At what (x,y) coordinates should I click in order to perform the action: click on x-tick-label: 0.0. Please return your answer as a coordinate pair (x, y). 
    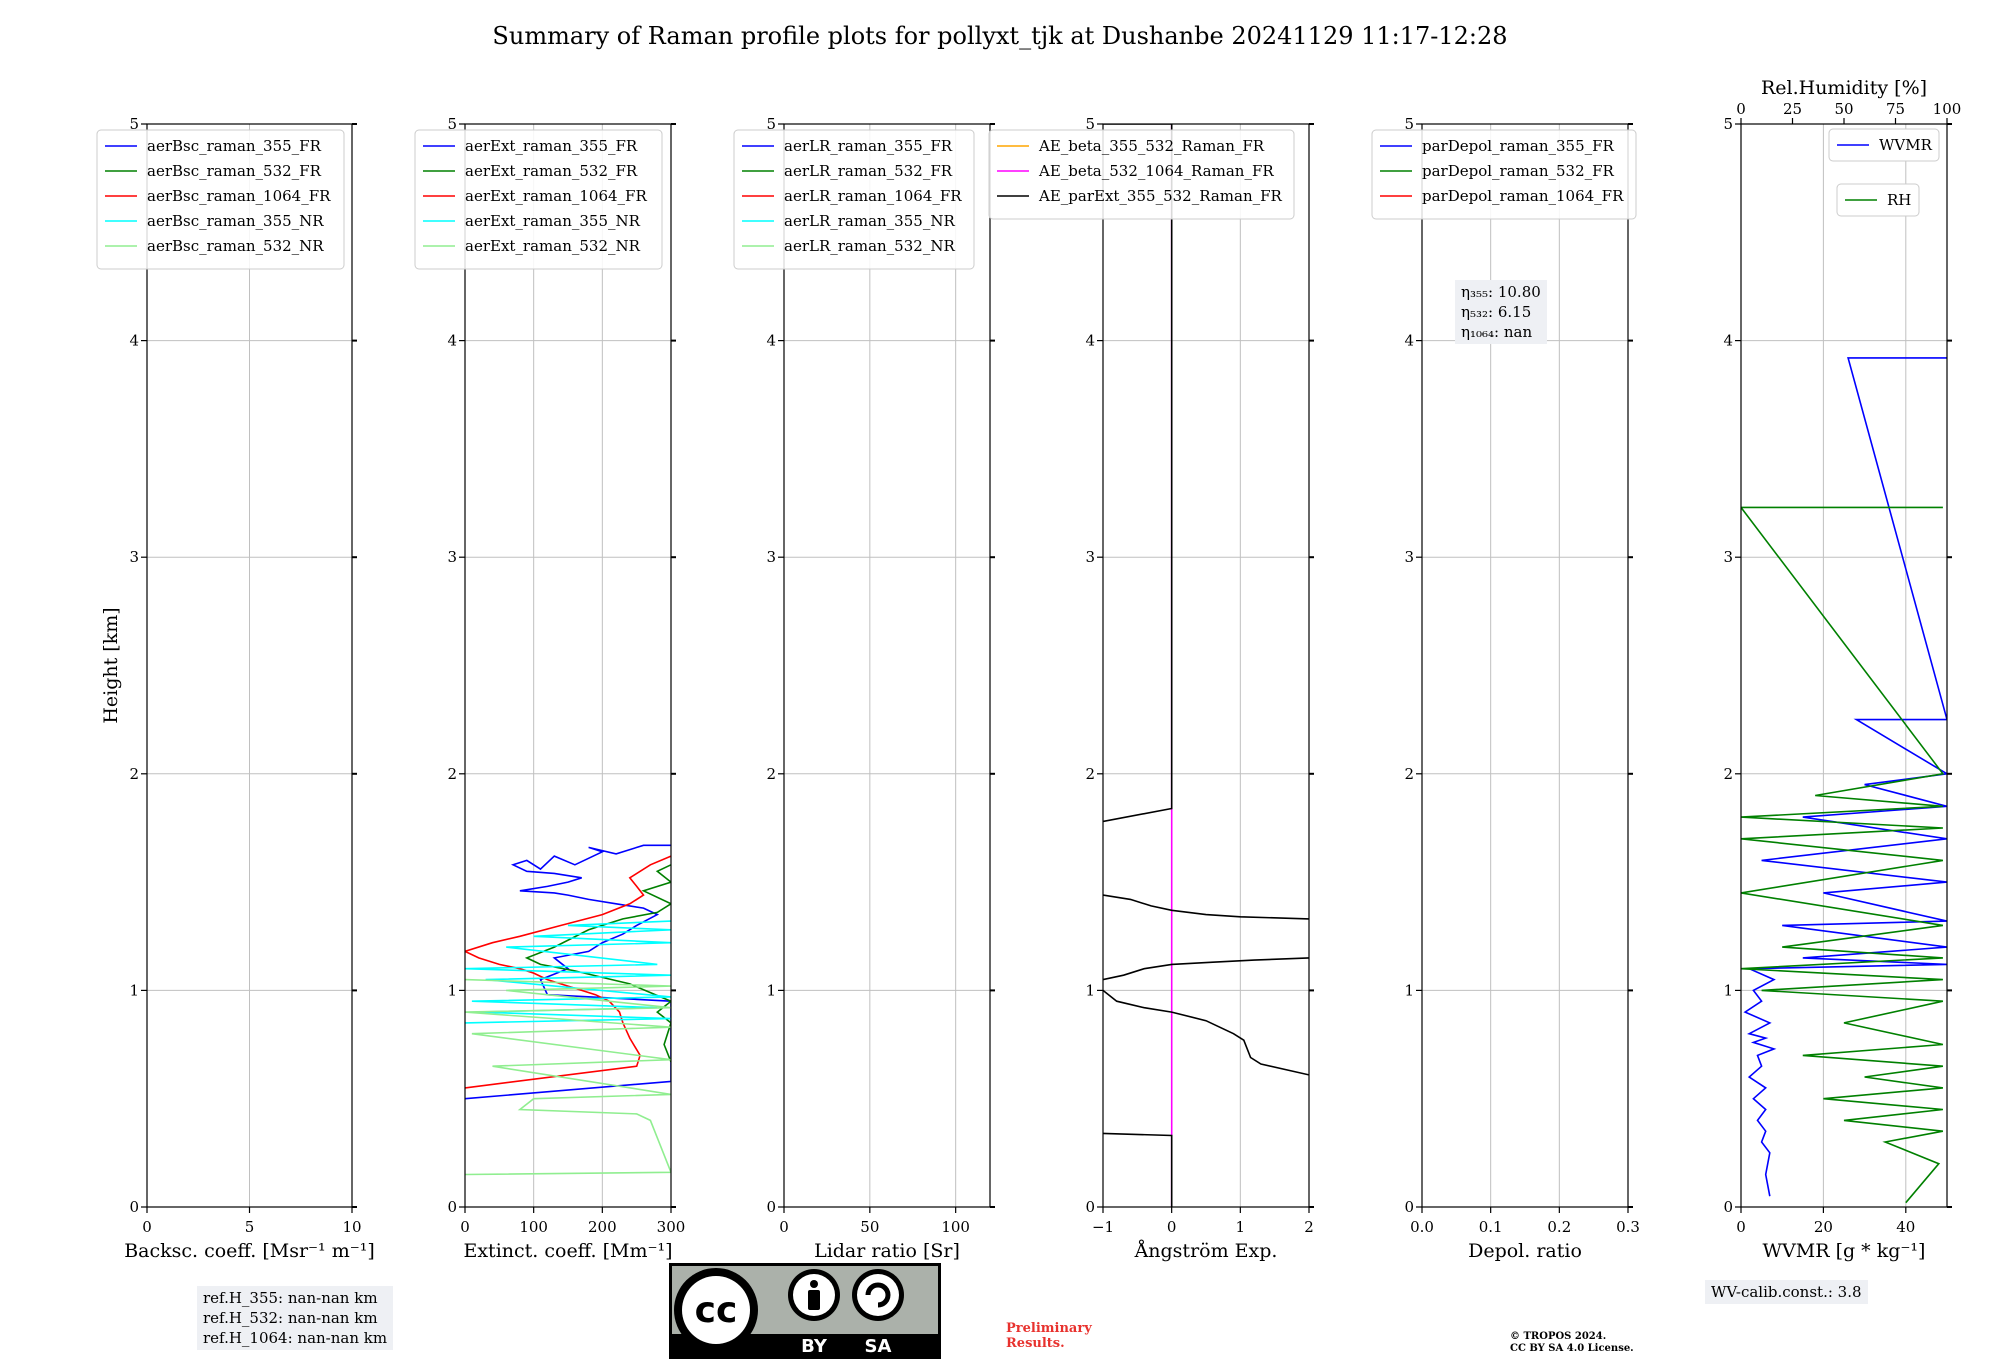
    Looking at the image, I should click on (1422, 1227).